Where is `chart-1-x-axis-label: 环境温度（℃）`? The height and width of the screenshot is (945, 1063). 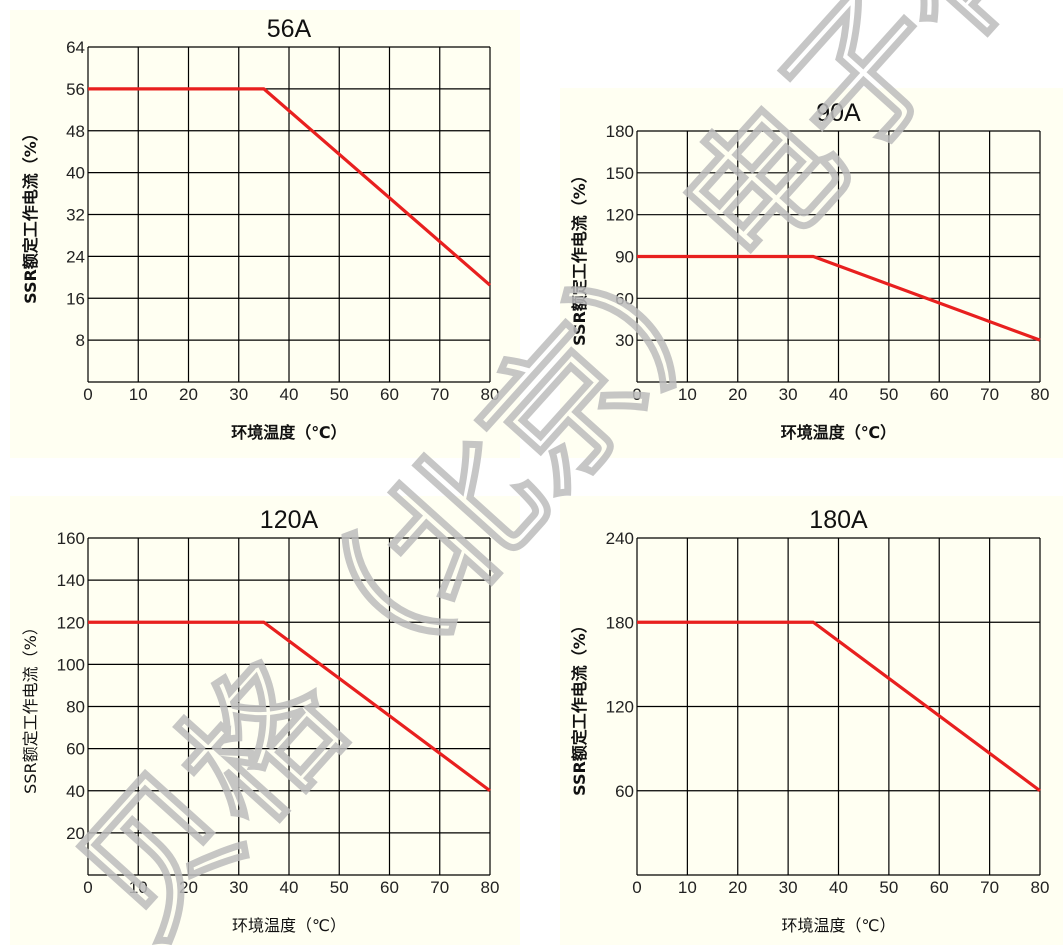 chart-1-x-axis-label: 环境温度（℃） is located at coordinates (288, 432).